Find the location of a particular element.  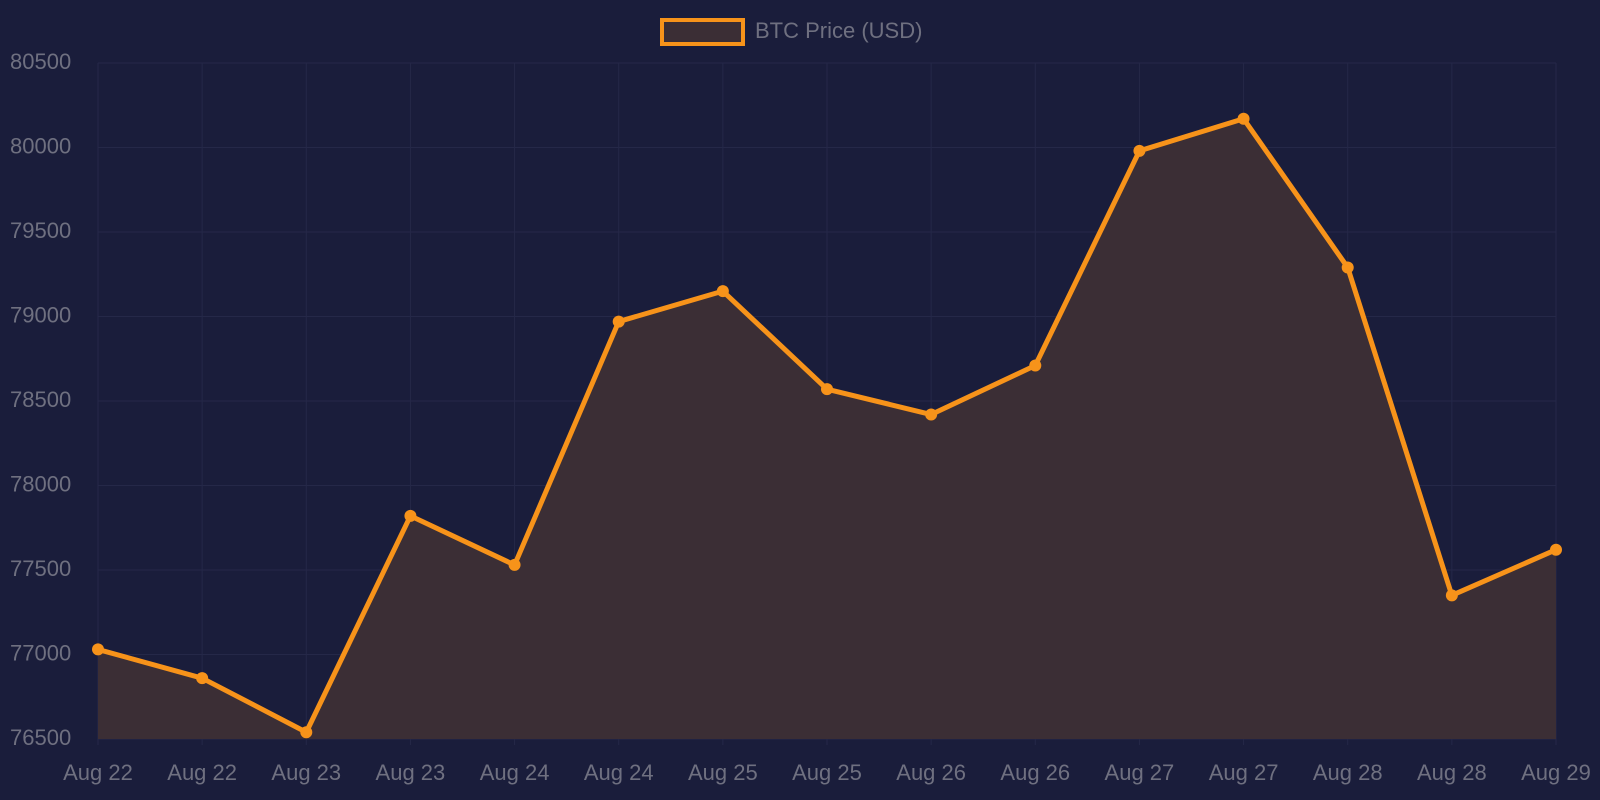

legend-label: BTC Price (USD) is located at coordinates (838, 30).